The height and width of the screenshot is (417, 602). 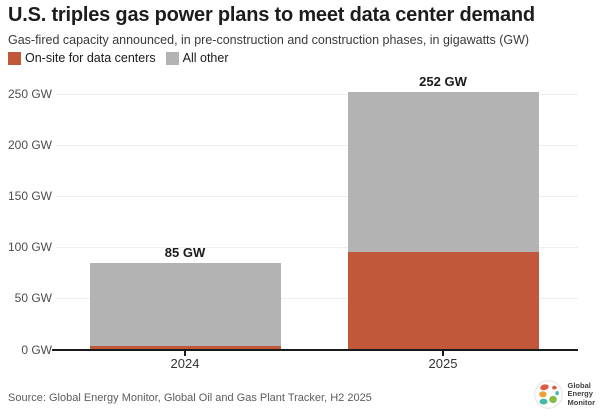 What do you see at coordinates (185, 363) in the screenshot?
I see `x-axis-label-2024: 2024` at bounding box center [185, 363].